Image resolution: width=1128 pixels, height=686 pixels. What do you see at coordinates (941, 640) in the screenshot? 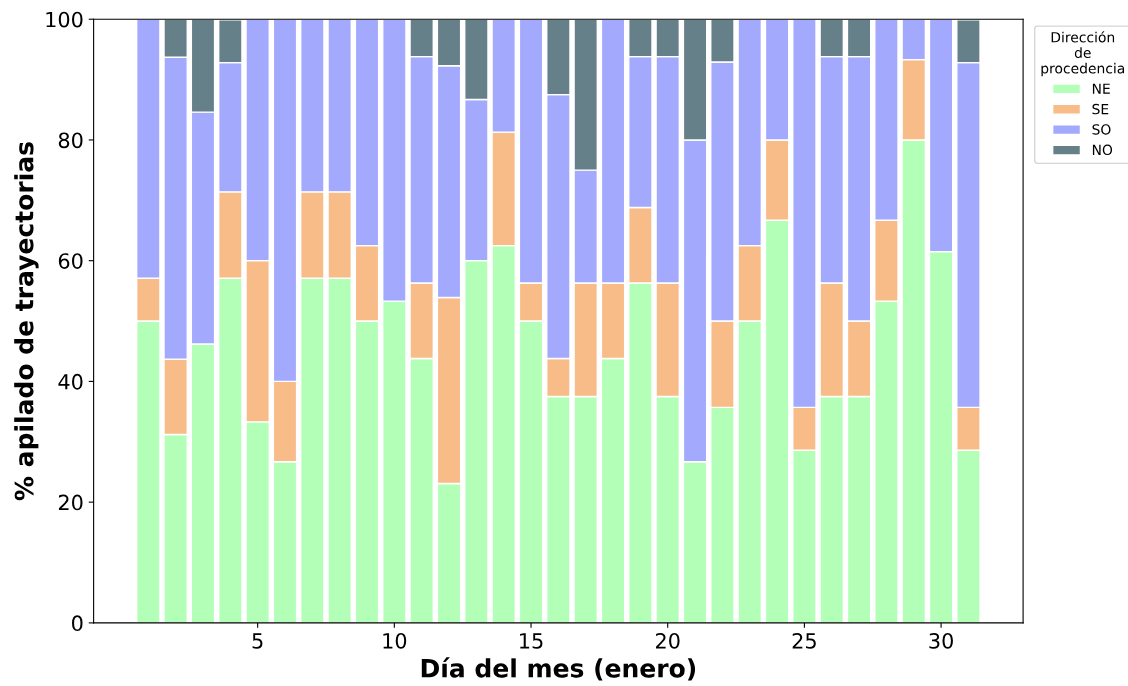
I see `x-tick-label: 30` at bounding box center [941, 640].